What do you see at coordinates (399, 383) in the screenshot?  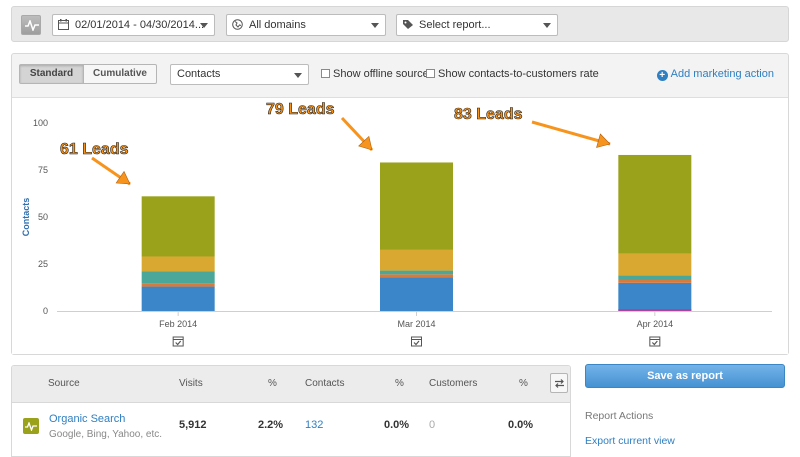 I see `col-contacts-pct: %` at bounding box center [399, 383].